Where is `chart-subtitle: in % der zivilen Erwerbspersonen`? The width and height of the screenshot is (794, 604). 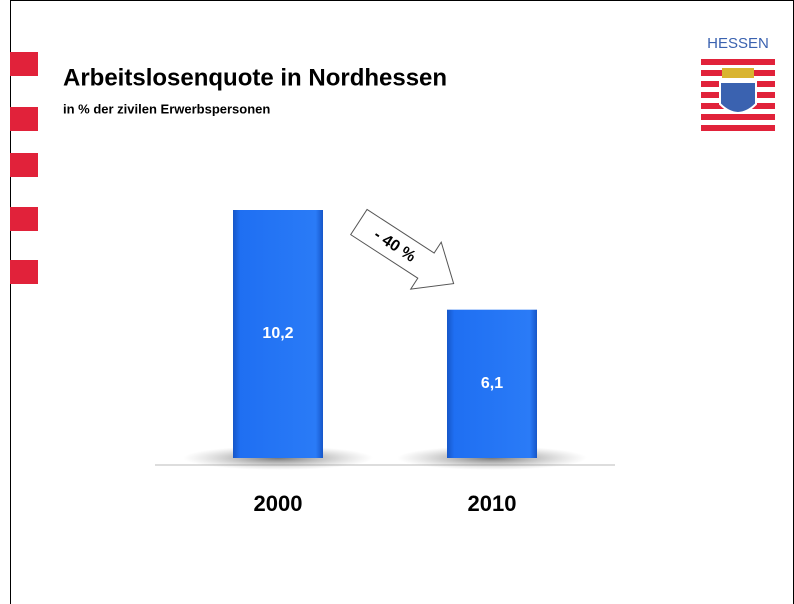 chart-subtitle: in % der zivilen Erwerbspersonen is located at coordinates (166, 108).